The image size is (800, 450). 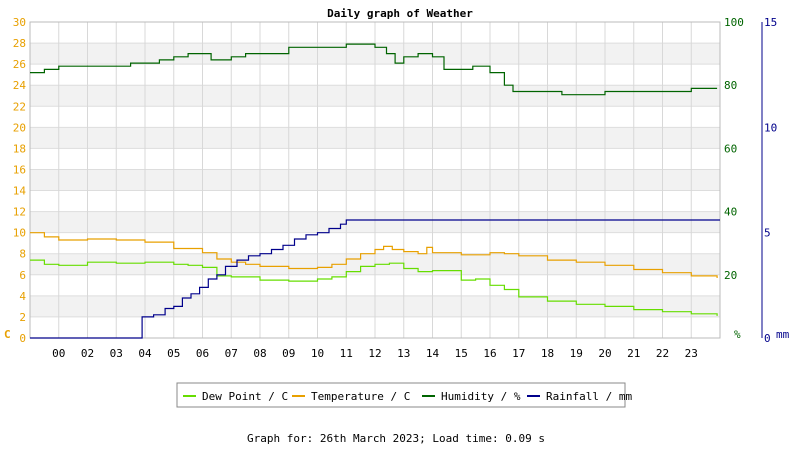 What do you see at coordinates (481, 396) in the screenshot?
I see `legend-label: Humidity / %` at bounding box center [481, 396].